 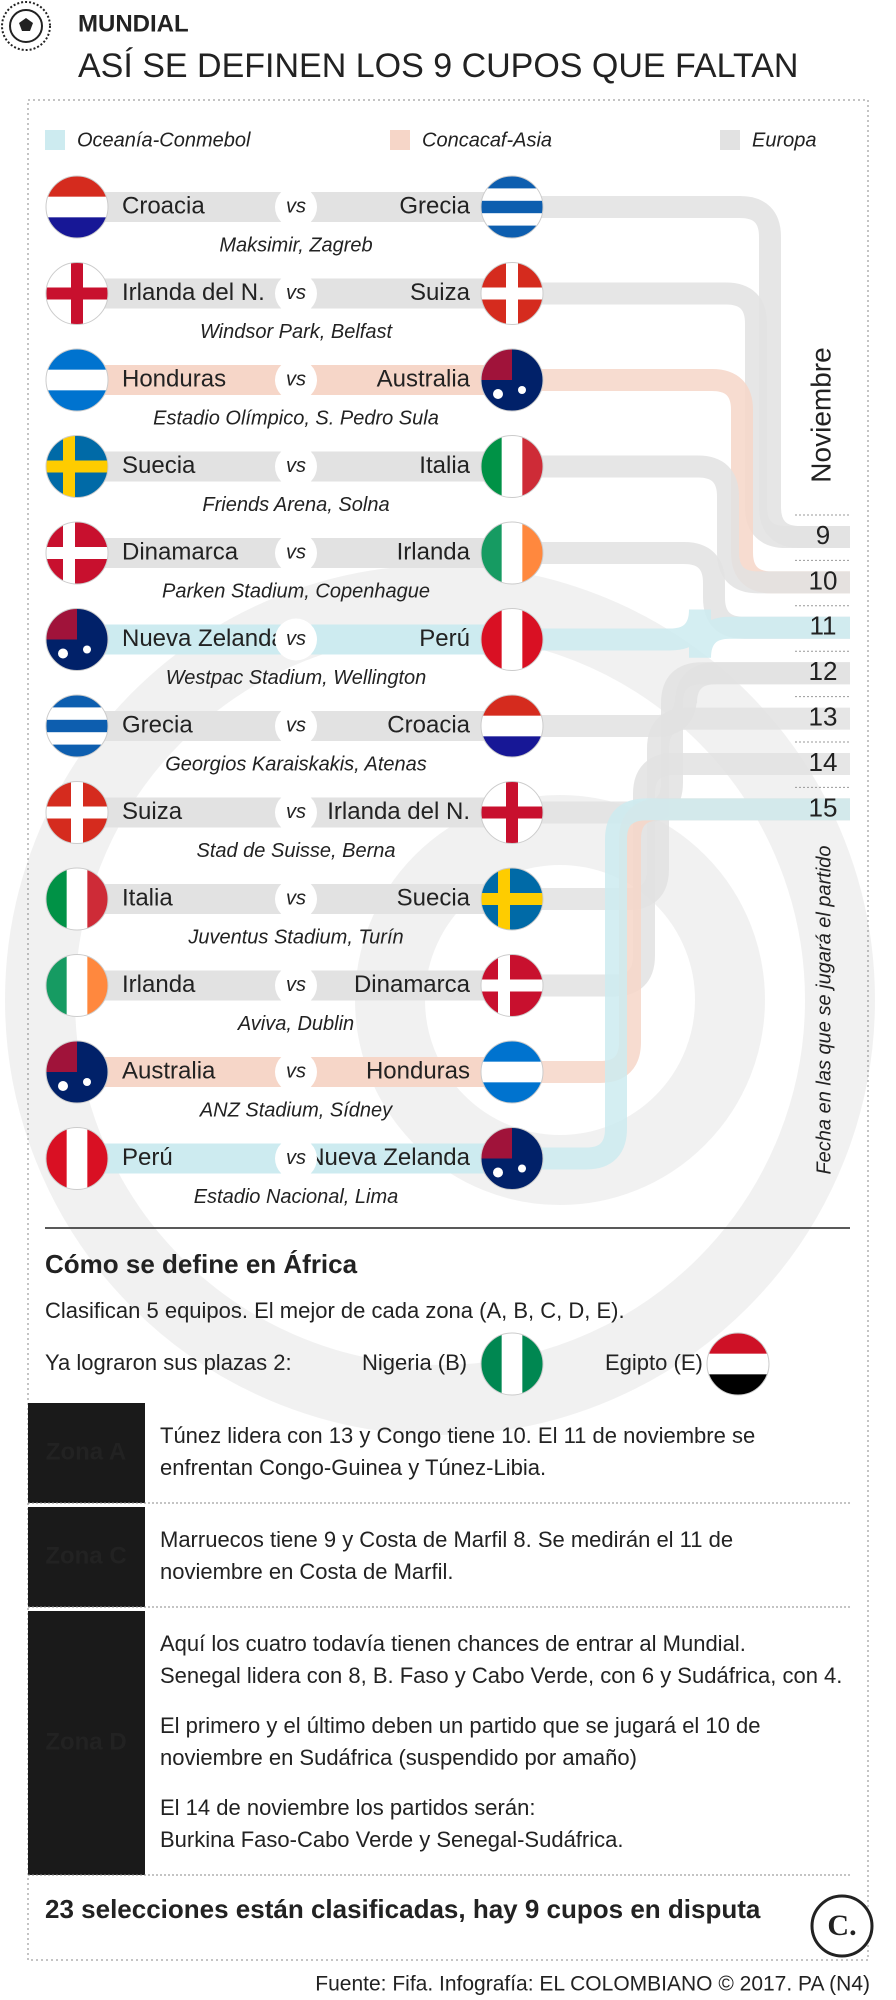 What do you see at coordinates (295, 245) in the screenshot?
I see `venue: Maksimir, Zagreb` at bounding box center [295, 245].